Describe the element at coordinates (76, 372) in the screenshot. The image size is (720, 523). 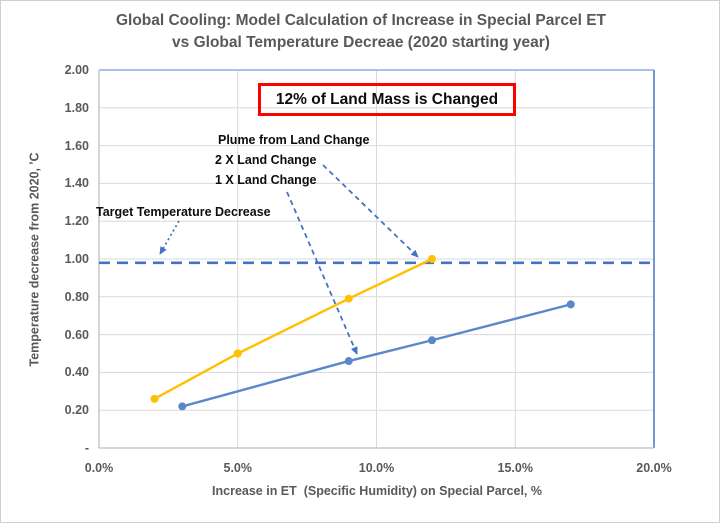
I see `y-tick-label: 0.40` at that location.